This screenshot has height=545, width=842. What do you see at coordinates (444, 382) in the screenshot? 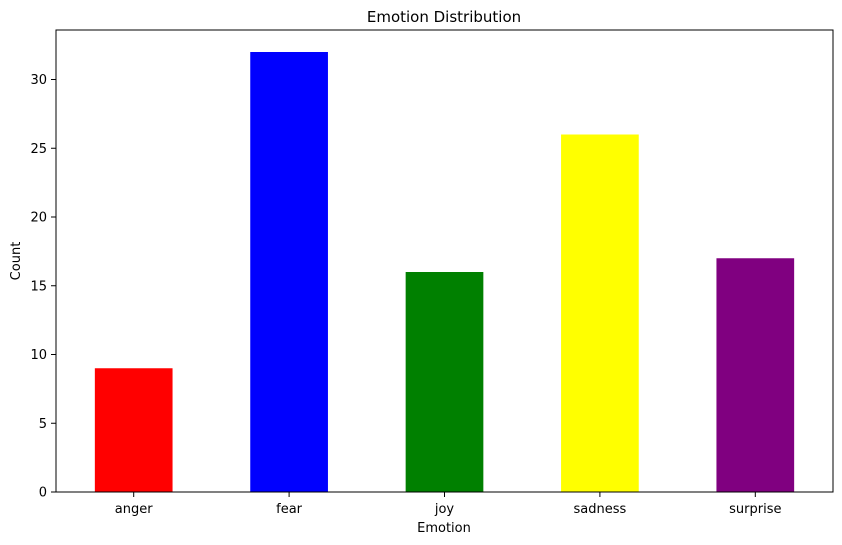
I see `bar-joy` at bounding box center [444, 382].